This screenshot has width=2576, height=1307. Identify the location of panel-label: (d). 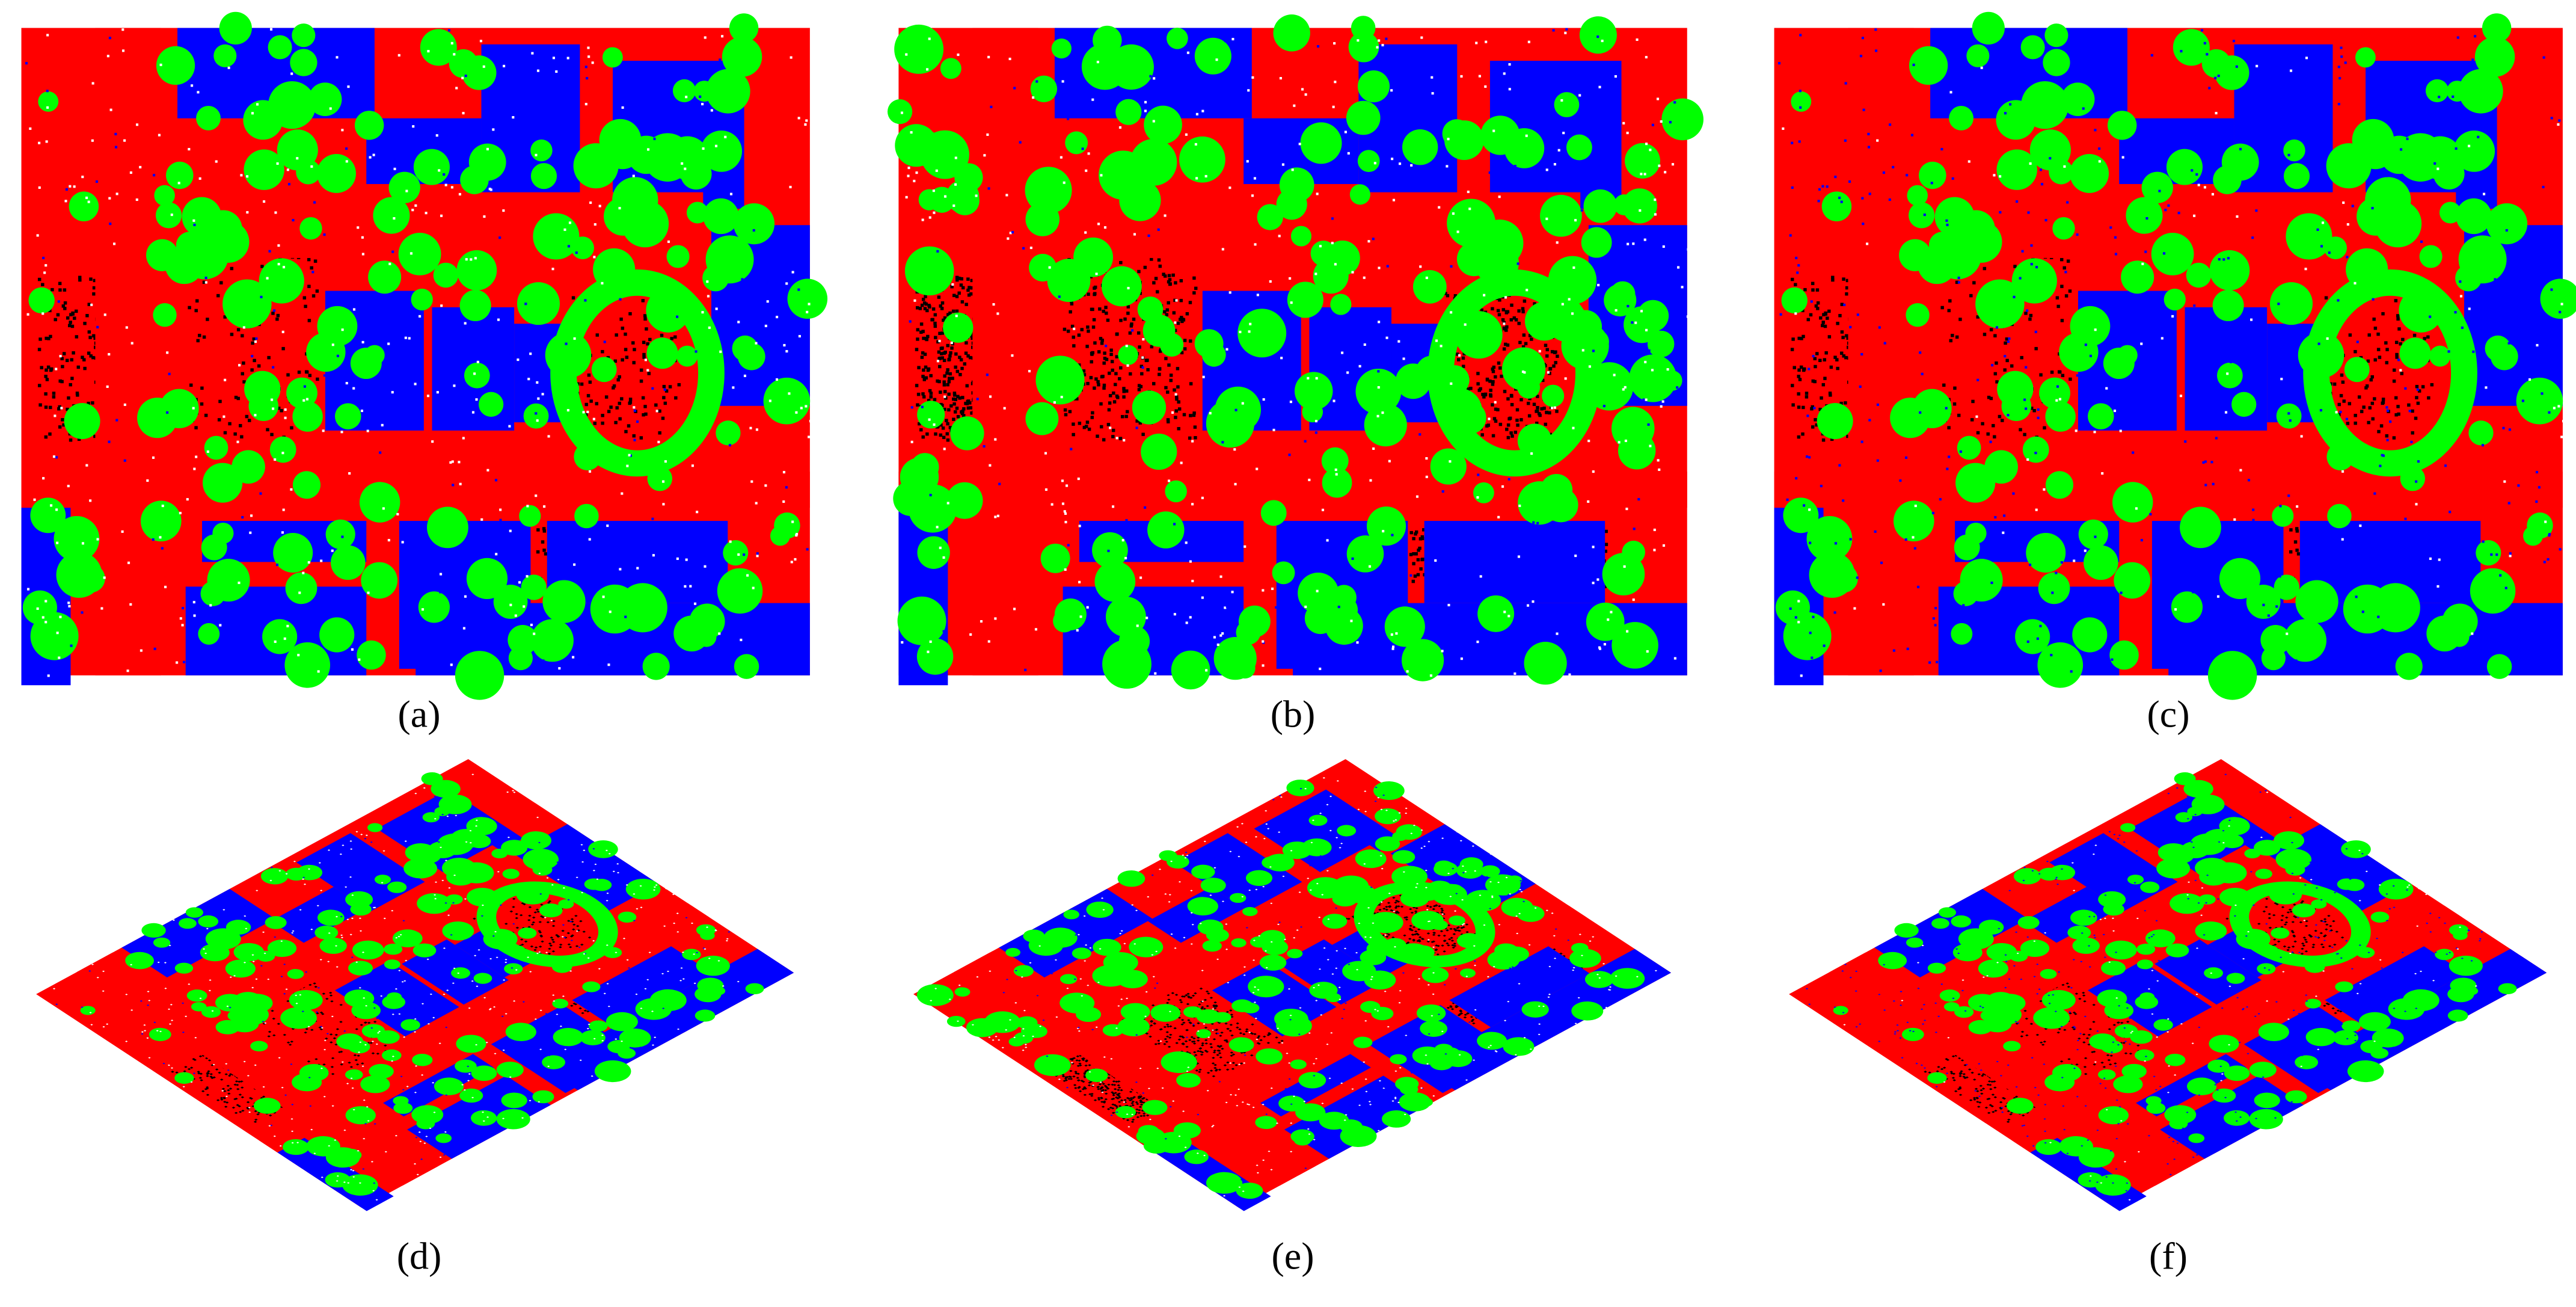
(419, 1256).